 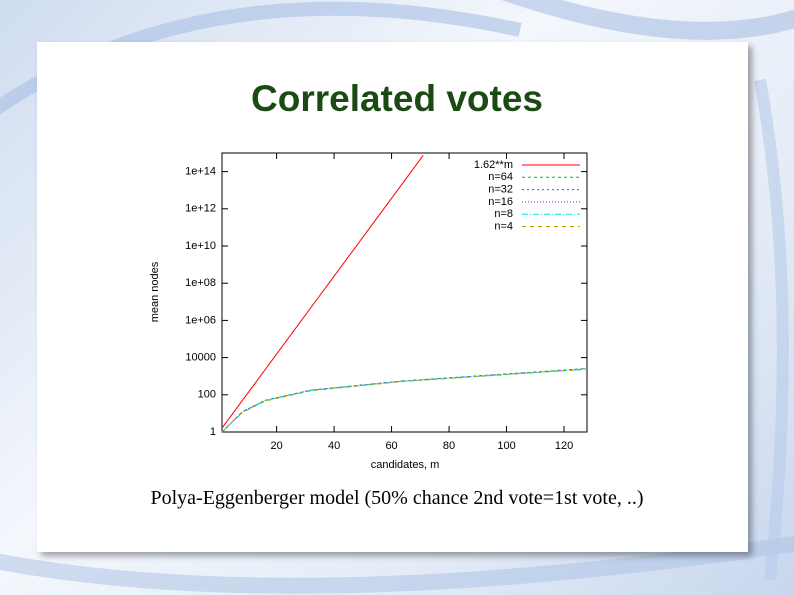 I want to click on y-tick-label: 1e+06, so click(x=200, y=320).